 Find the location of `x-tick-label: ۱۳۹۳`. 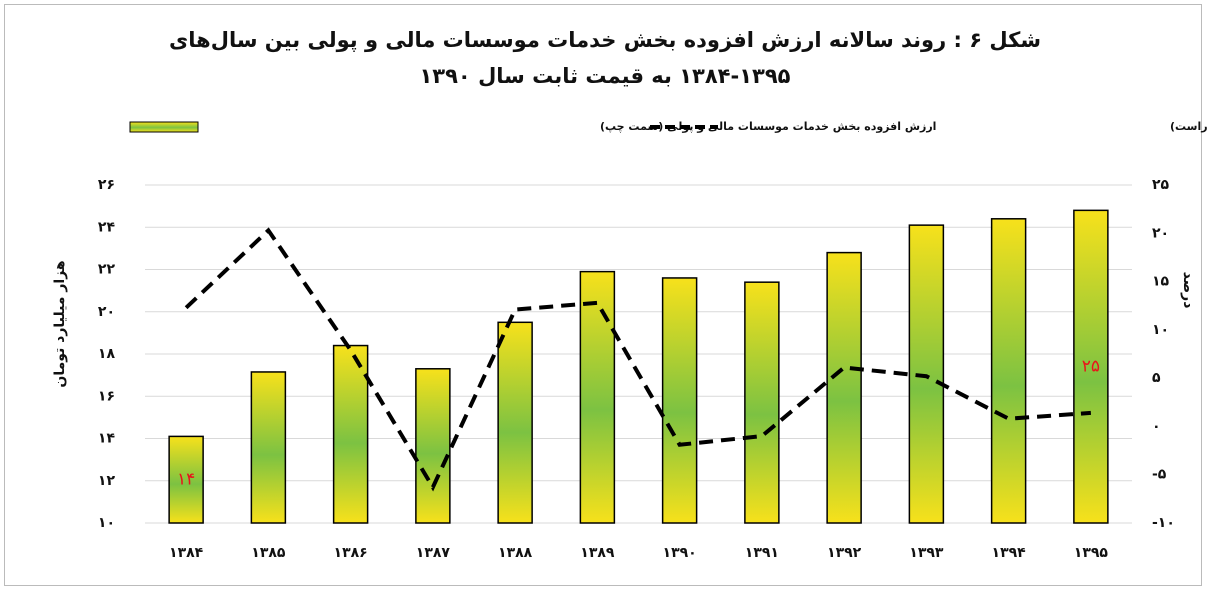

x-tick-label: ۱۳۹۳ is located at coordinates (926, 553).